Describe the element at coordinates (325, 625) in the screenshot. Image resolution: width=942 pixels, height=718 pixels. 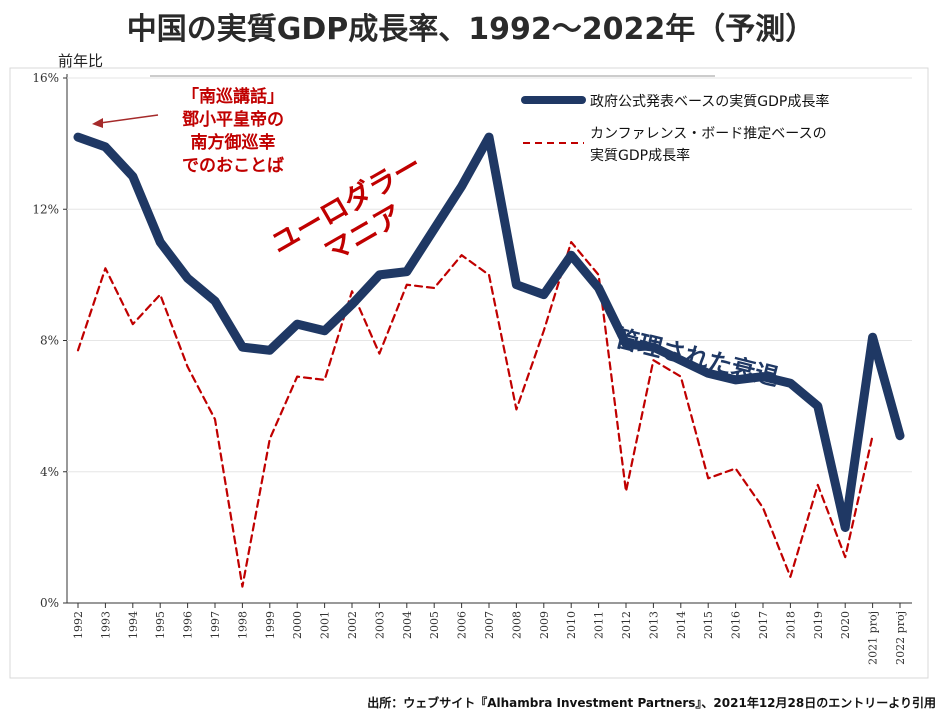
I see `x-tick-label: 2001` at that location.